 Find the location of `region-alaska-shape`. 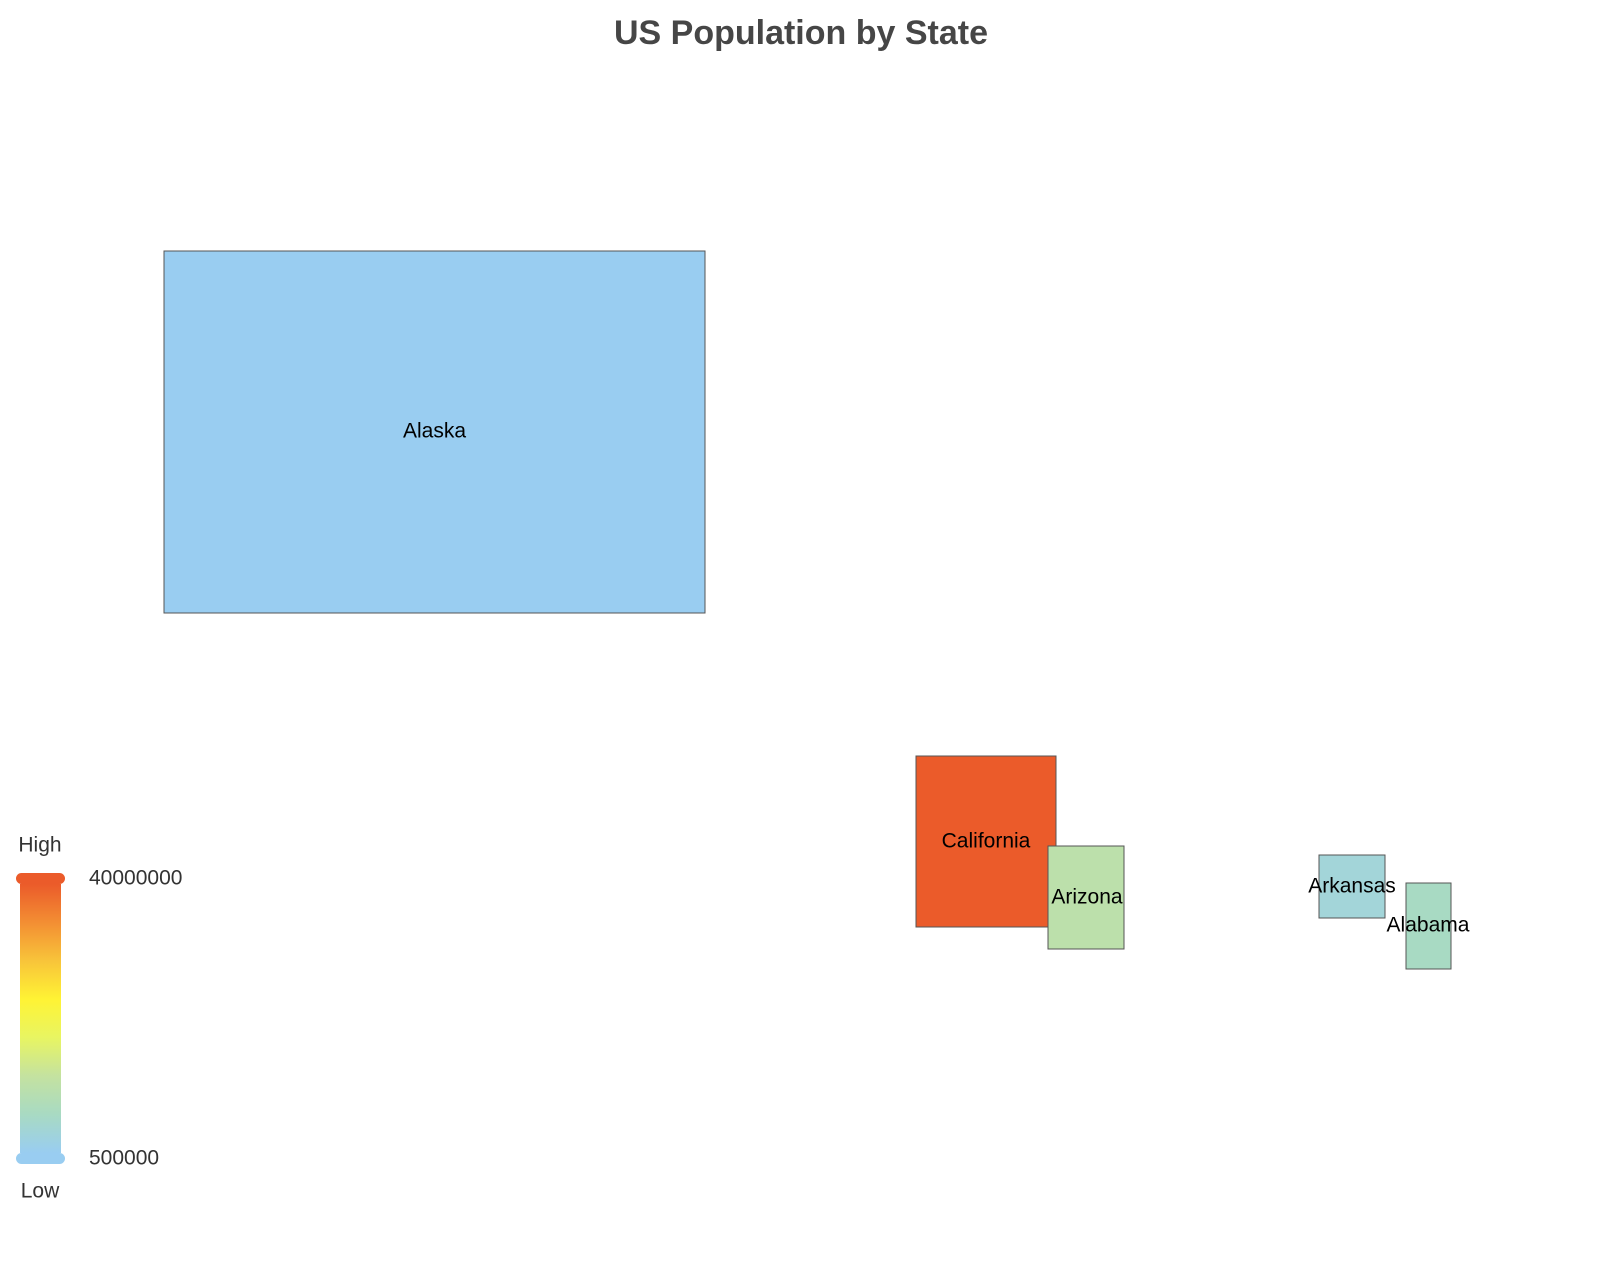

region-alaska-shape is located at coordinates (434, 432).